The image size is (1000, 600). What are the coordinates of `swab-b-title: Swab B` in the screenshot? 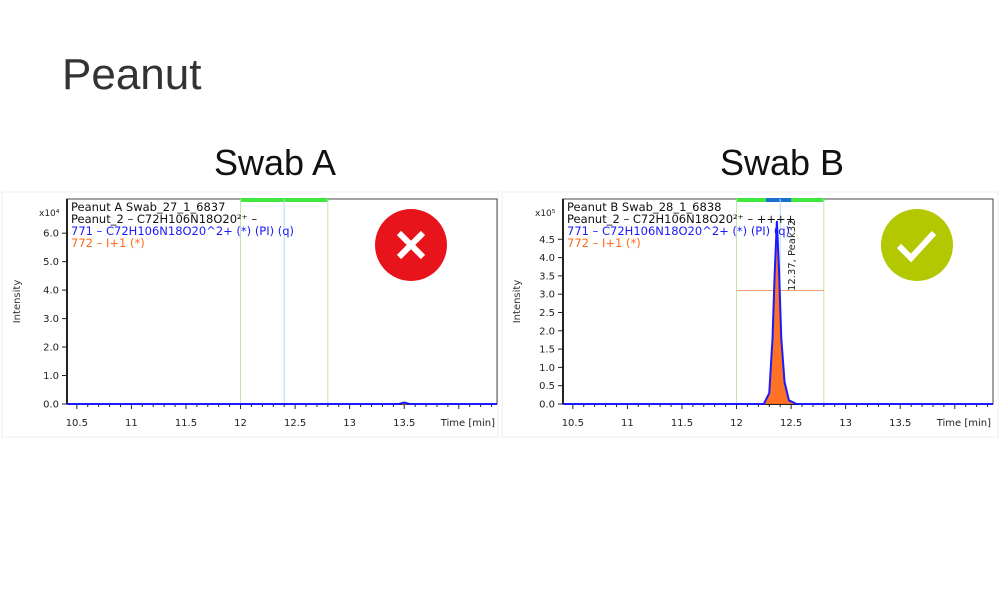 It's located at (782, 162).